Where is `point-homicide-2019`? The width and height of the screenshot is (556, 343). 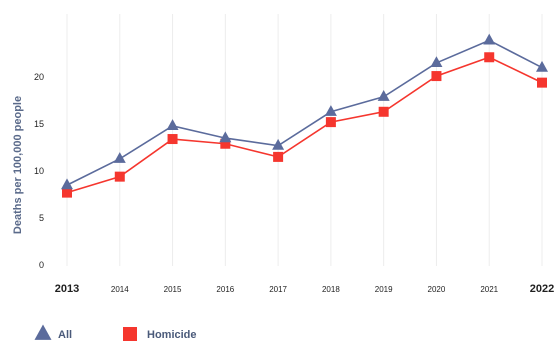
point-homicide-2019 is located at coordinates (383, 111).